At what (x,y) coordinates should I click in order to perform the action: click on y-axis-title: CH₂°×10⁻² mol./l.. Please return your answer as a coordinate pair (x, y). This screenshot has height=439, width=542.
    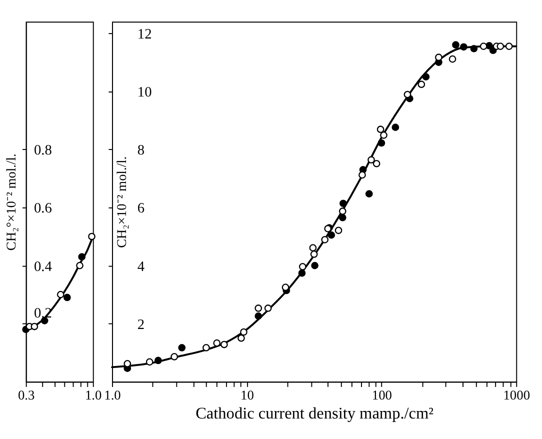
    Looking at the image, I should click on (10, 202).